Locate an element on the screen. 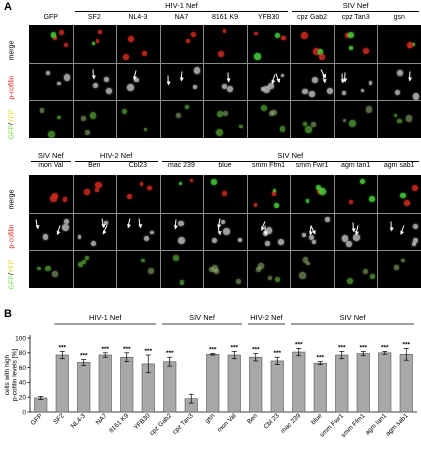  row-label-gfpyfp-top: GFP/YFP is located at coordinates (12, 124).